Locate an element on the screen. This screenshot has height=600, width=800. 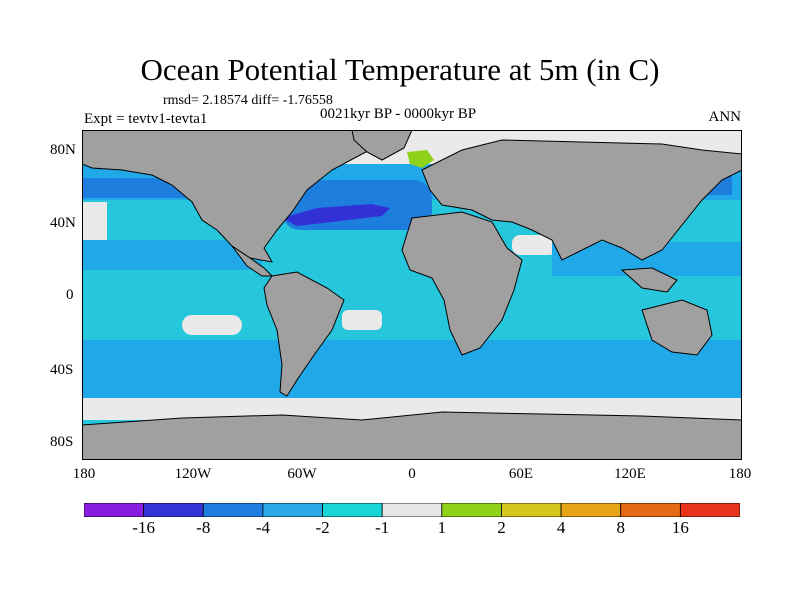
warm-anomaly-patch is located at coordinates (420, 159).